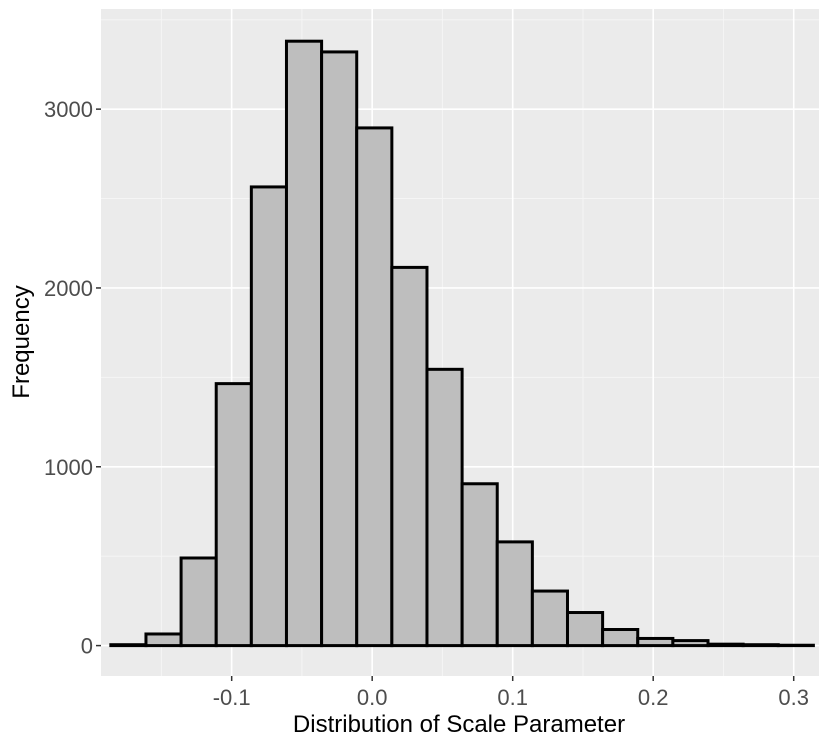 The image size is (827, 746). I want to click on x-tick-label: 0.1, so click(512, 697).